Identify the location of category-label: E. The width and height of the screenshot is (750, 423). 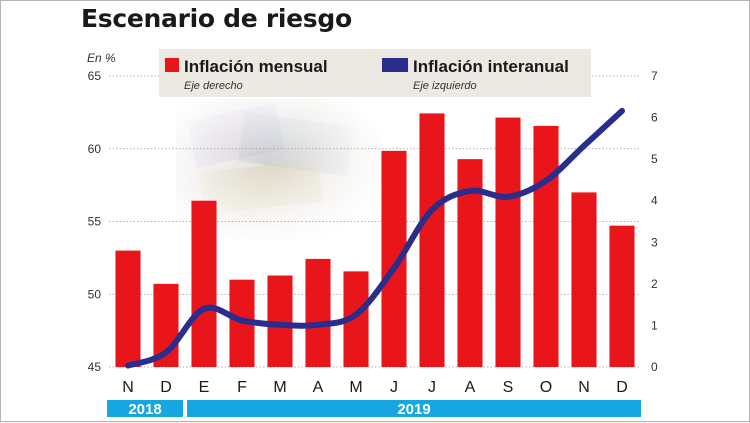
(204, 387).